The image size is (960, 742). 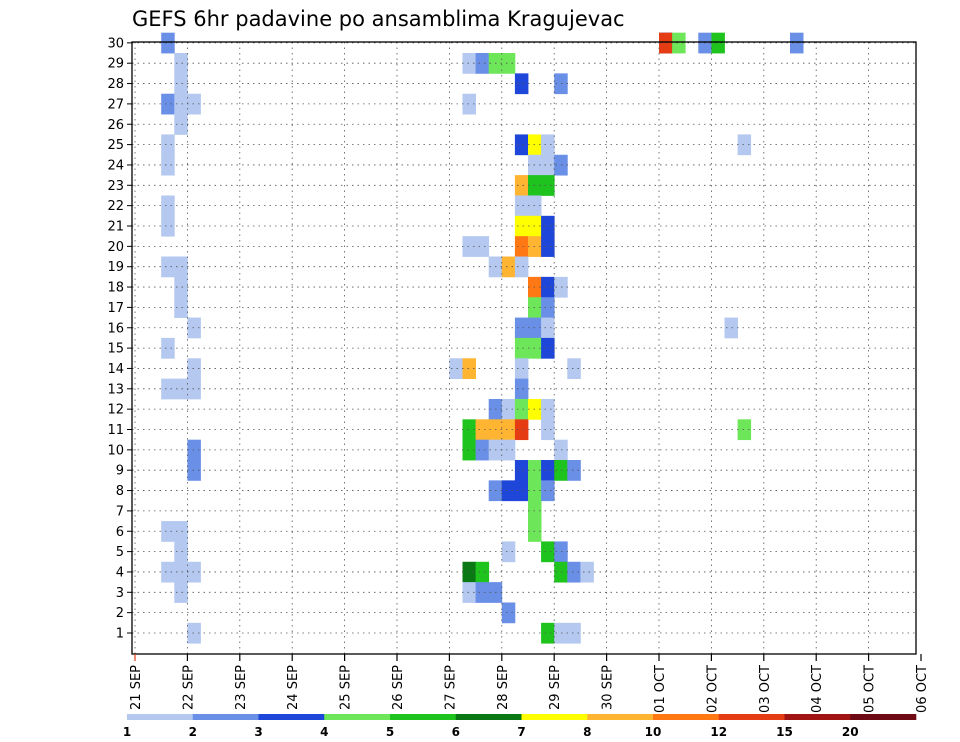 I want to click on y-tick-label: 19, so click(x=115, y=267).